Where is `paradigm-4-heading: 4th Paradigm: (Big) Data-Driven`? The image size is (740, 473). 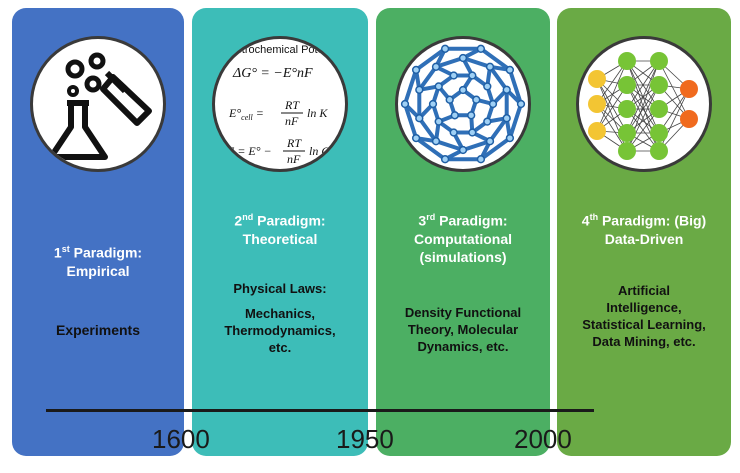
paradigm-4-heading: 4th Paradigm: (Big) Data-Driven is located at coordinates (644, 229).